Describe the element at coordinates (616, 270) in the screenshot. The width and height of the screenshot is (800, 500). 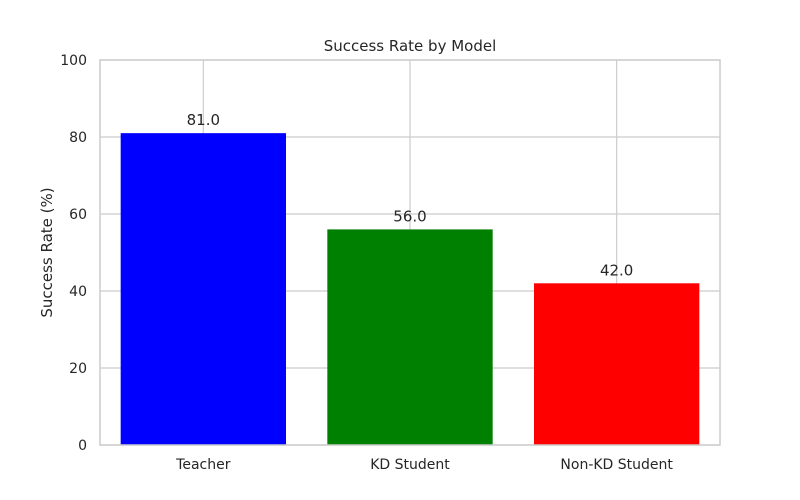
I see `bar-value-label: 42.0` at that location.